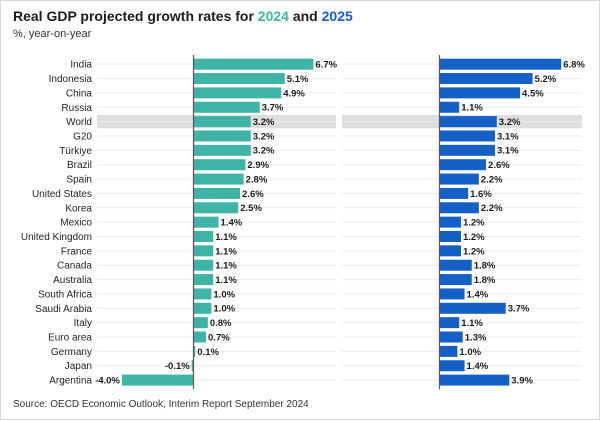  I want to click on category-label-italy: Italy, so click(83, 323).